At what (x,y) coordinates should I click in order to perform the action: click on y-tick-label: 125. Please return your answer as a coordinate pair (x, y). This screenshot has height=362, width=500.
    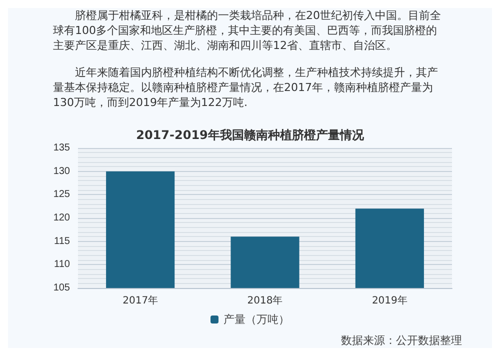
    Looking at the image, I should click on (61, 194).